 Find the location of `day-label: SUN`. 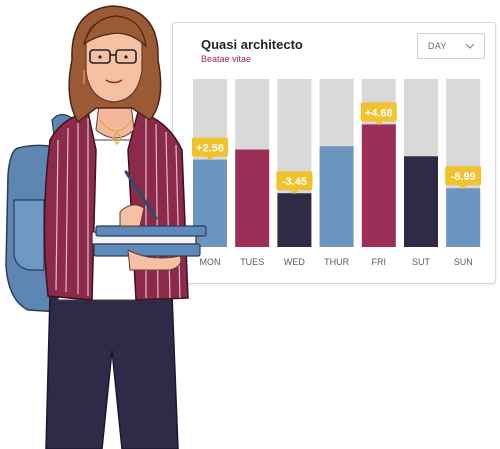

day-label: SUN is located at coordinates (463, 262).